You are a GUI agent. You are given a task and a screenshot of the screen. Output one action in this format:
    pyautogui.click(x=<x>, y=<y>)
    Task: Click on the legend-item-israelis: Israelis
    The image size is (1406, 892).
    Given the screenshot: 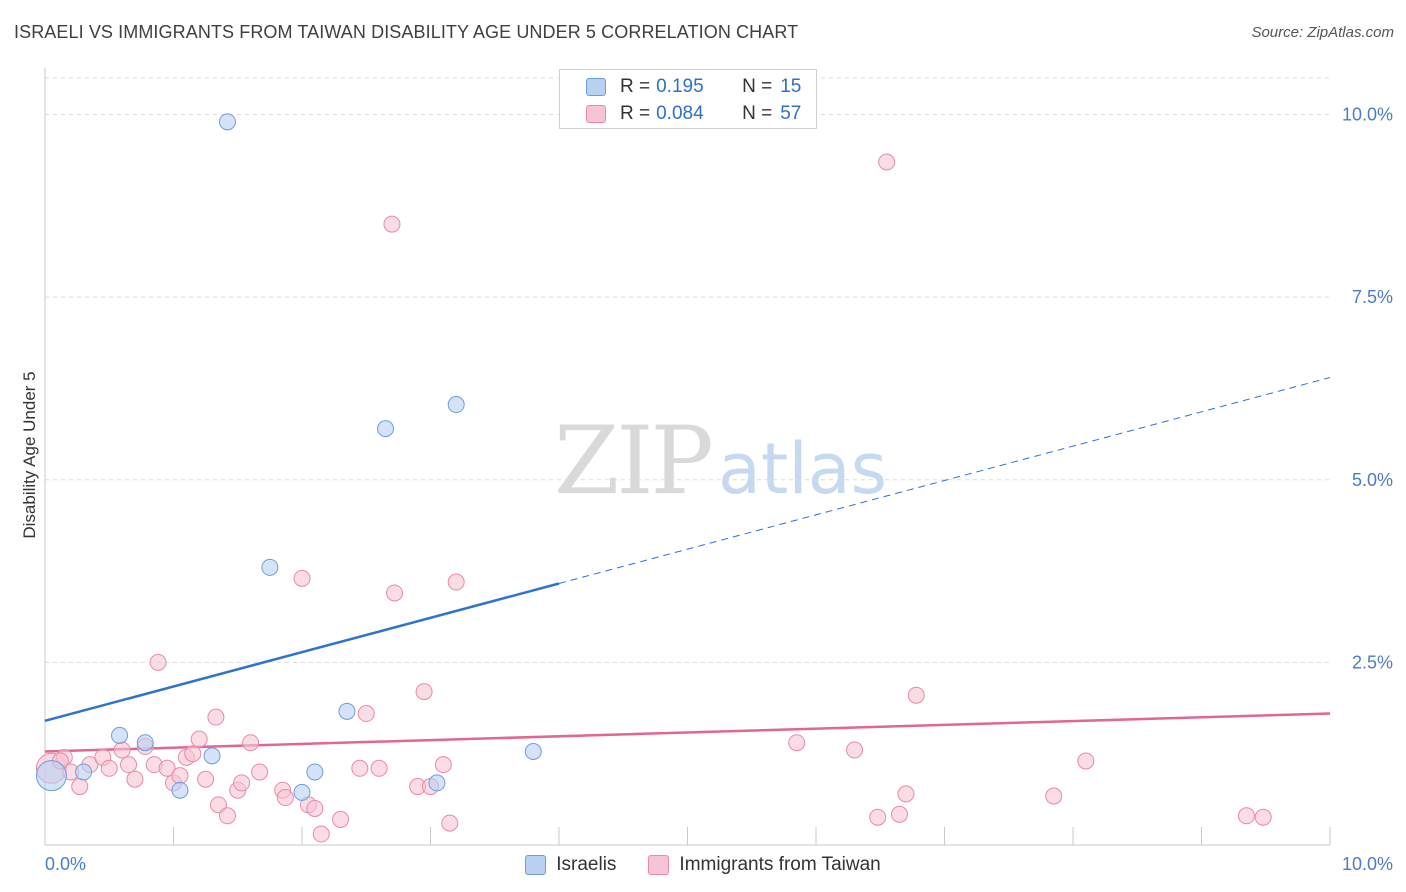 What is the action you would take?
    pyautogui.click(x=570, y=865)
    